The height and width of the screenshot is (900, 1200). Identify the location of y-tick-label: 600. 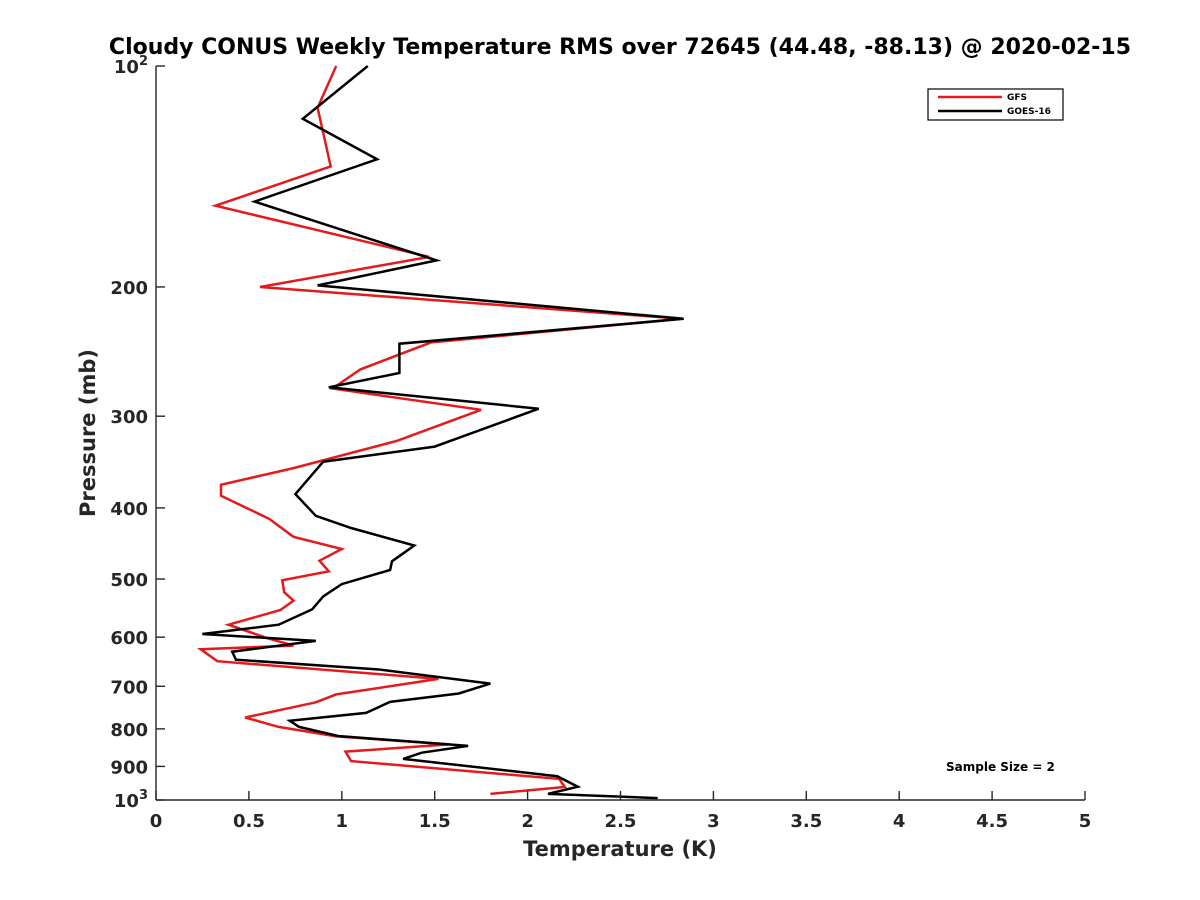
(129, 638).